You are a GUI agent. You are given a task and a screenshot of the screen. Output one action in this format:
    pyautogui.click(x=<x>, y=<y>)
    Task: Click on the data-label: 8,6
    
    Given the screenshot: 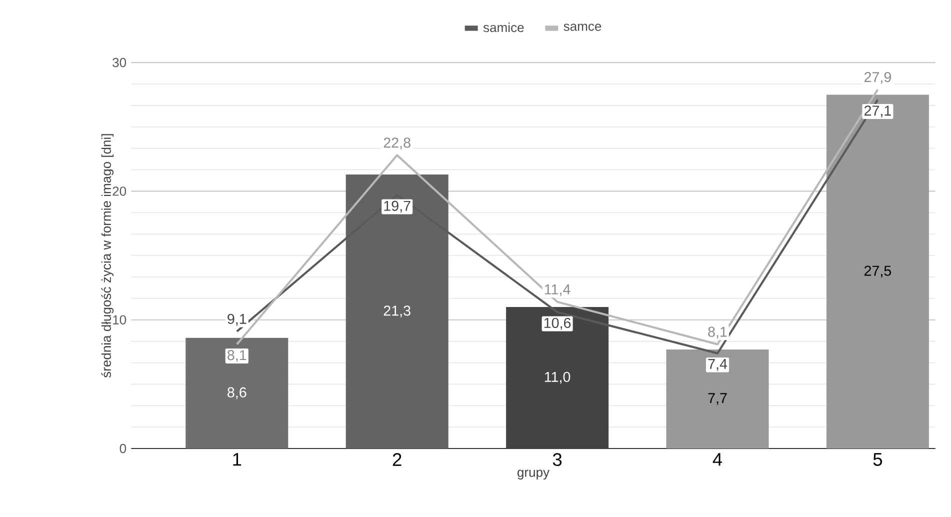 What is the action you would take?
    pyautogui.click(x=237, y=393)
    